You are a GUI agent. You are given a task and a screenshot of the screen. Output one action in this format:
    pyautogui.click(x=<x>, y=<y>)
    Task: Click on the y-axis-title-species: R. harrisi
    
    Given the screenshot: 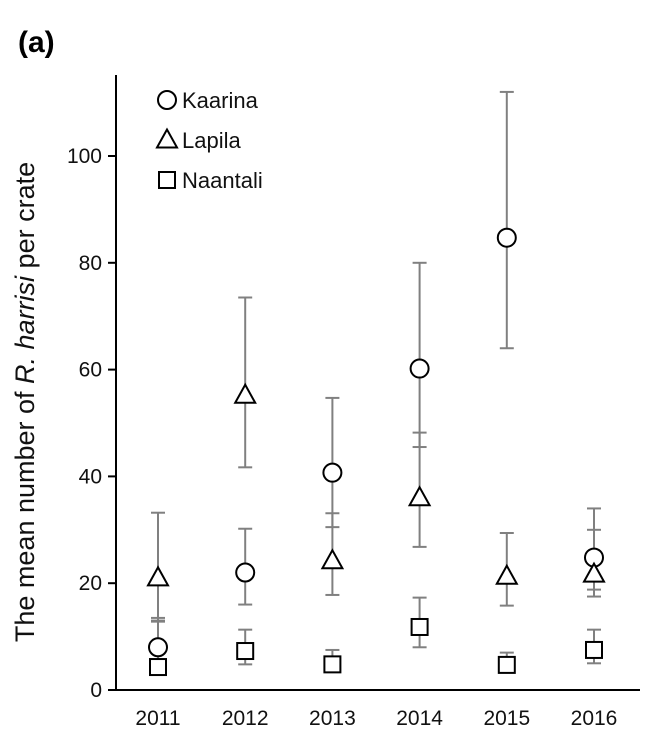 What is the action you would take?
    pyautogui.click(x=25, y=329)
    